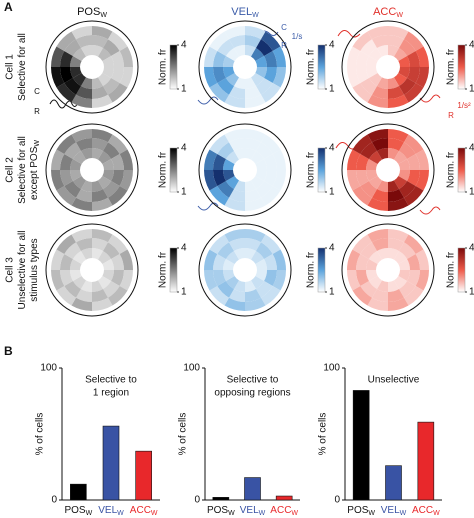 This screenshot has height=518, width=474. Describe the element at coordinates (422, 510) in the screenshot. I see `text-main: ACC` at that location.